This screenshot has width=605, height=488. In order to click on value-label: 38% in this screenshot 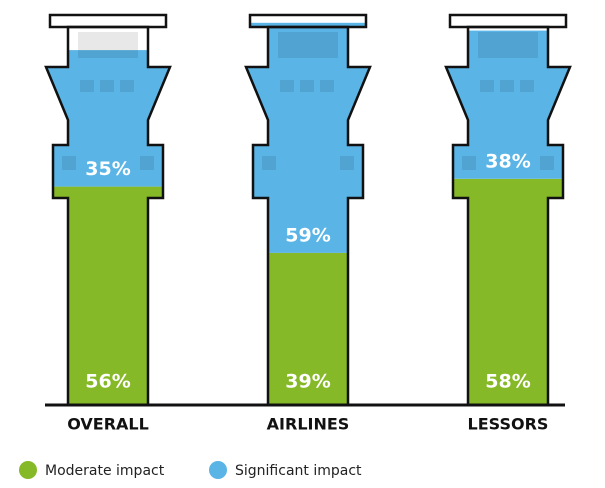, I will do `click(507, 161)`.